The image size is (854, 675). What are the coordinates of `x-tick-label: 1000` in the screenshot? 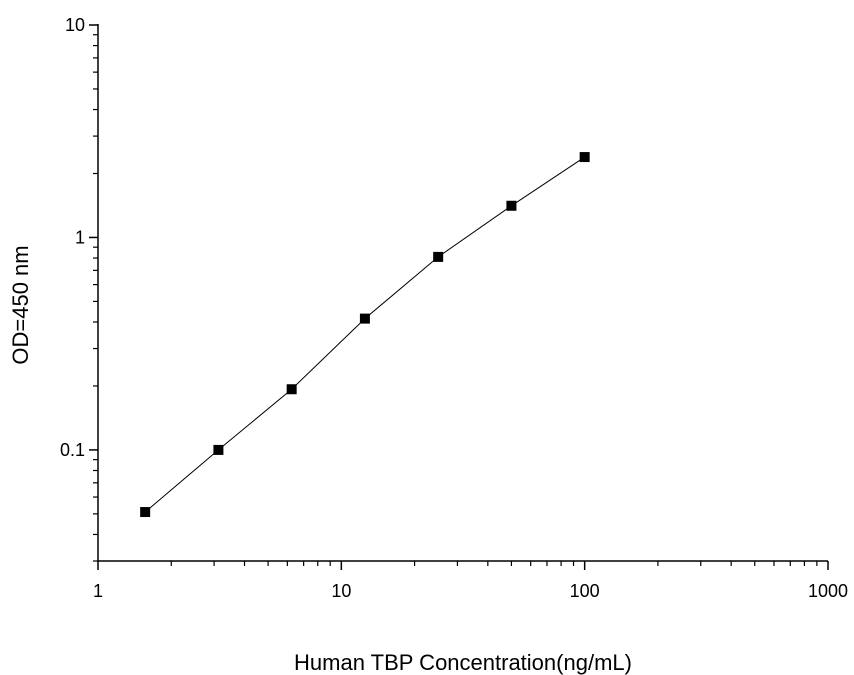 It's located at (828, 591).